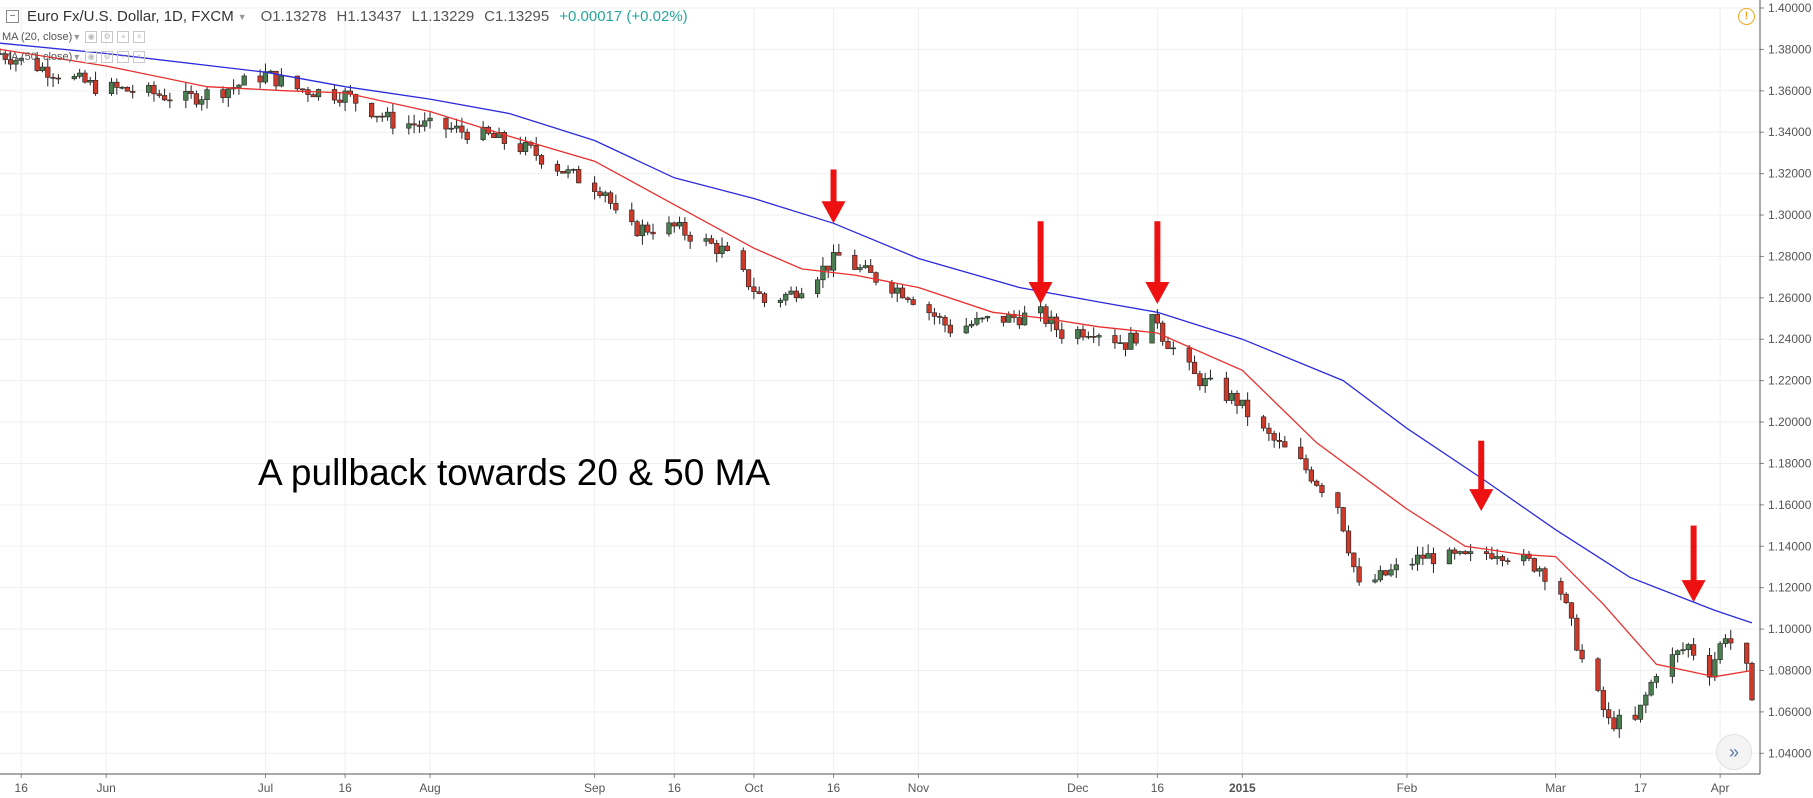 The width and height of the screenshot is (1813, 798). Describe the element at coordinates (1790, 132) in the screenshot. I see `y-tick-label: 1.34000` at that location.